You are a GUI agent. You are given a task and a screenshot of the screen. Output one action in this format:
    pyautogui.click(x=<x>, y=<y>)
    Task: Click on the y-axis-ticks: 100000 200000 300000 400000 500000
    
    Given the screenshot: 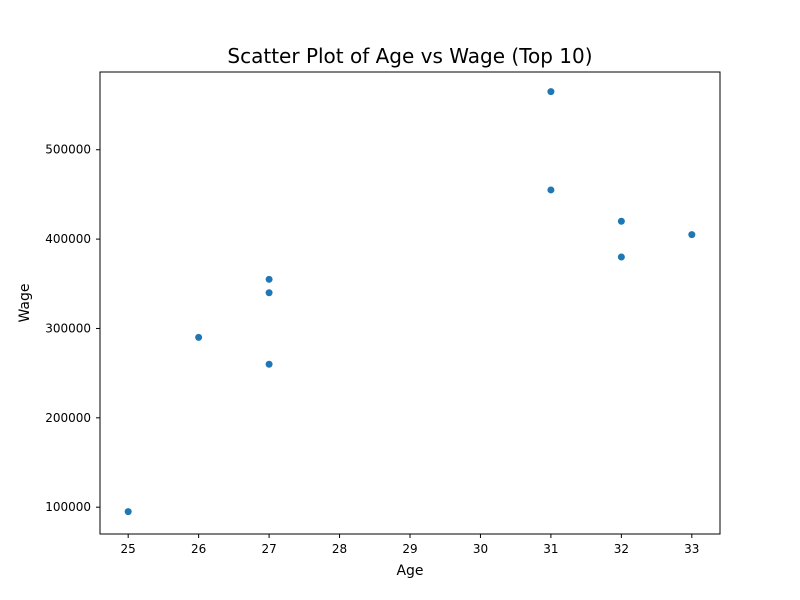 What is the action you would take?
    pyautogui.click(x=72, y=328)
    